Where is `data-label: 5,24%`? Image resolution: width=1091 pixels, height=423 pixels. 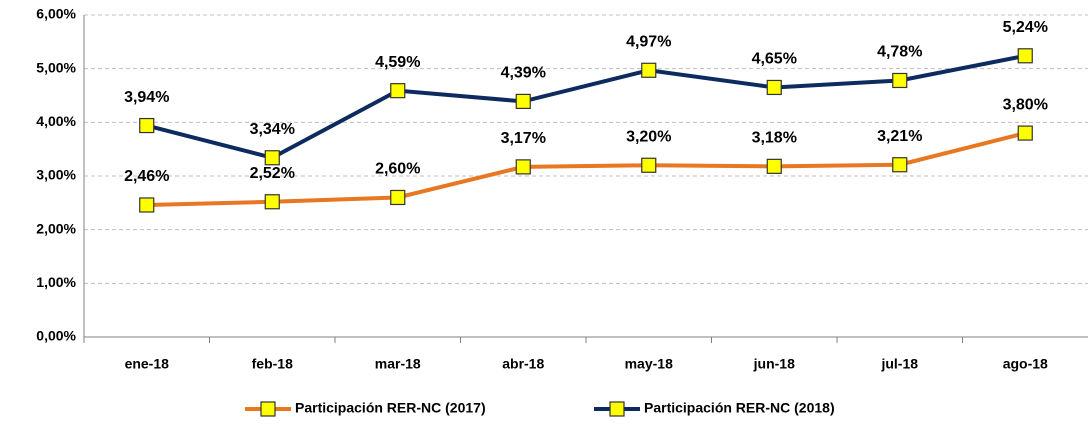 data-label: 5,24% is located at coordinates (1025, 27).